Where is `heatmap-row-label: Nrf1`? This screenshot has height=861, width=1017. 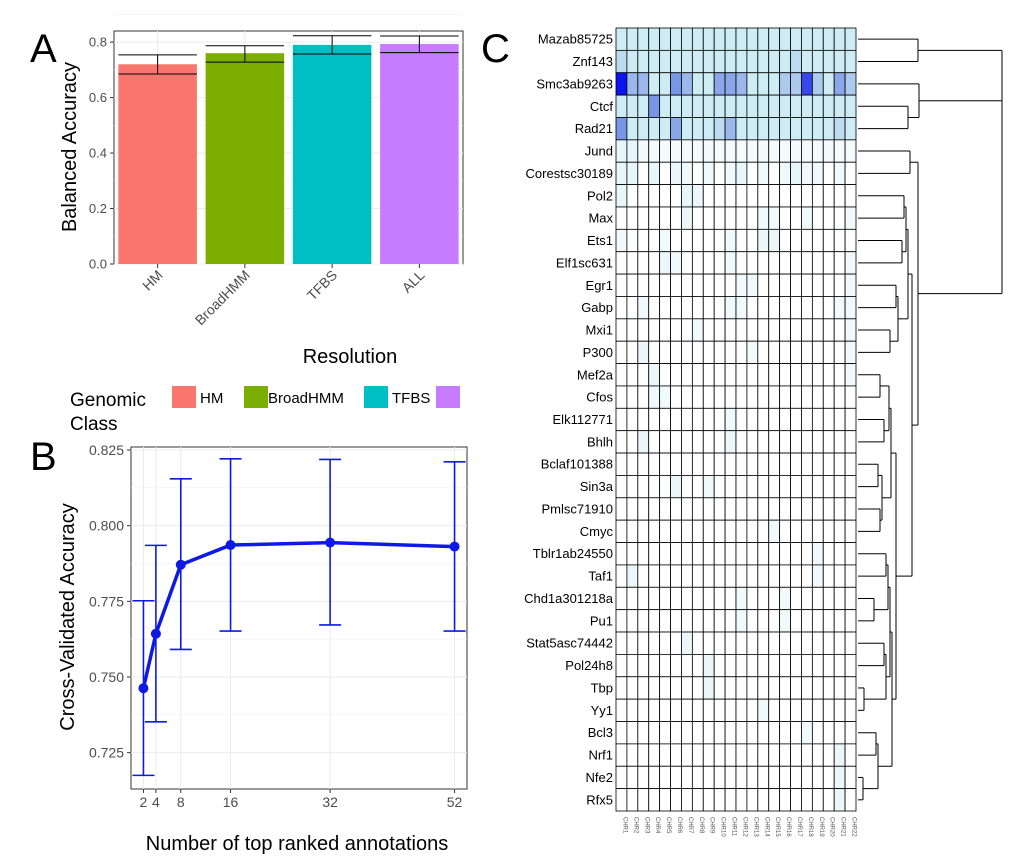 heatmap-row-label: Nrf1 is located at coordinates (600, 755).